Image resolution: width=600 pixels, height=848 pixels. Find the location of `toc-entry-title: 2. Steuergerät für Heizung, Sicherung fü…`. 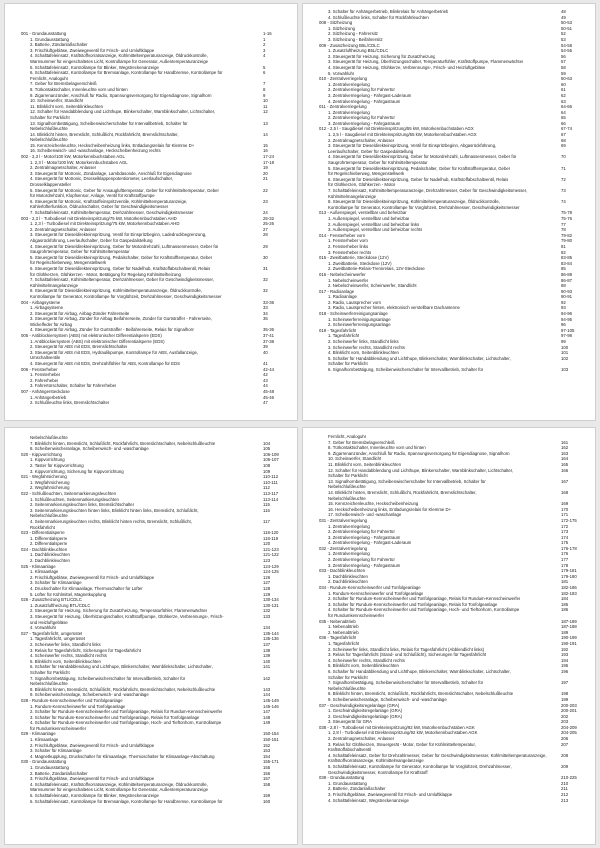

toc-entry-title: 2. Steuergerät für Heizung, Sicherung fü… is located at coordinates (382, 56).